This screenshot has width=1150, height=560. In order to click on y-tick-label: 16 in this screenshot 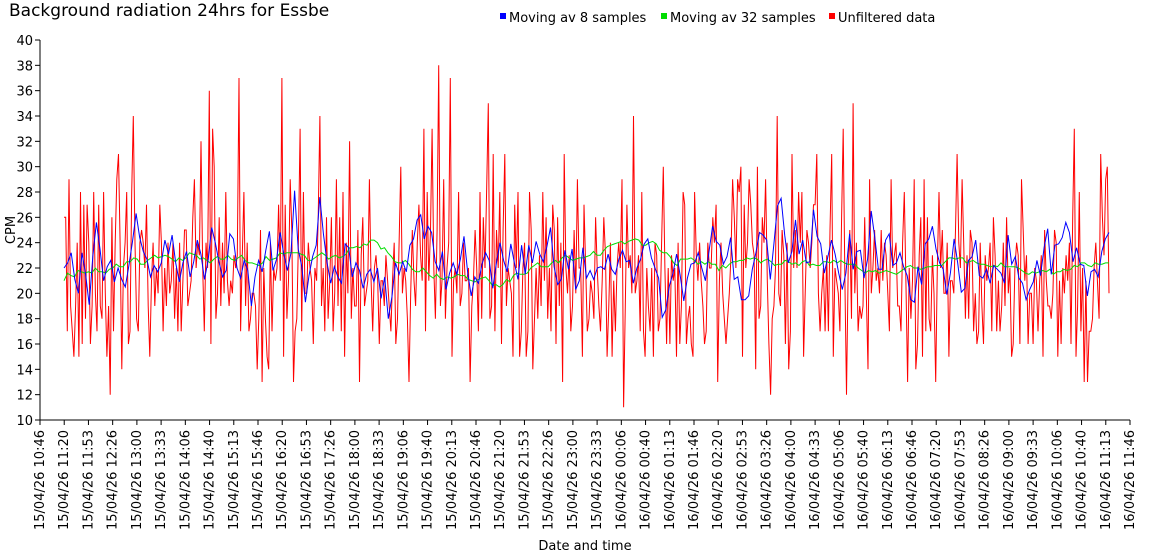, I will do `click(24, 345)`.